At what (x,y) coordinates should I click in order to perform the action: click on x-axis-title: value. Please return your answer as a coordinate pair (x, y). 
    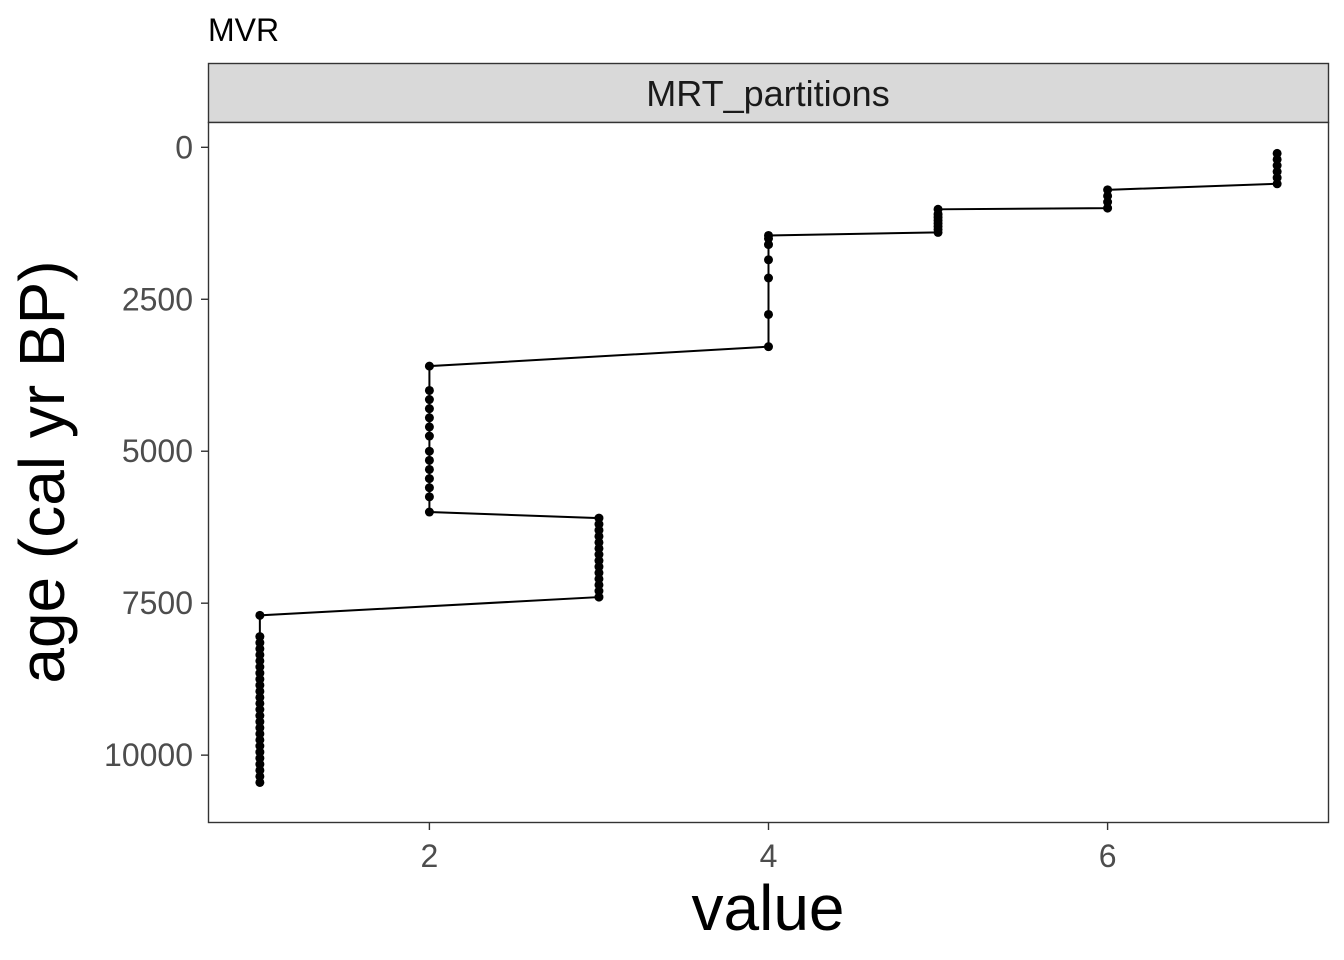
    Looking at the image, I should click on (768, 908).